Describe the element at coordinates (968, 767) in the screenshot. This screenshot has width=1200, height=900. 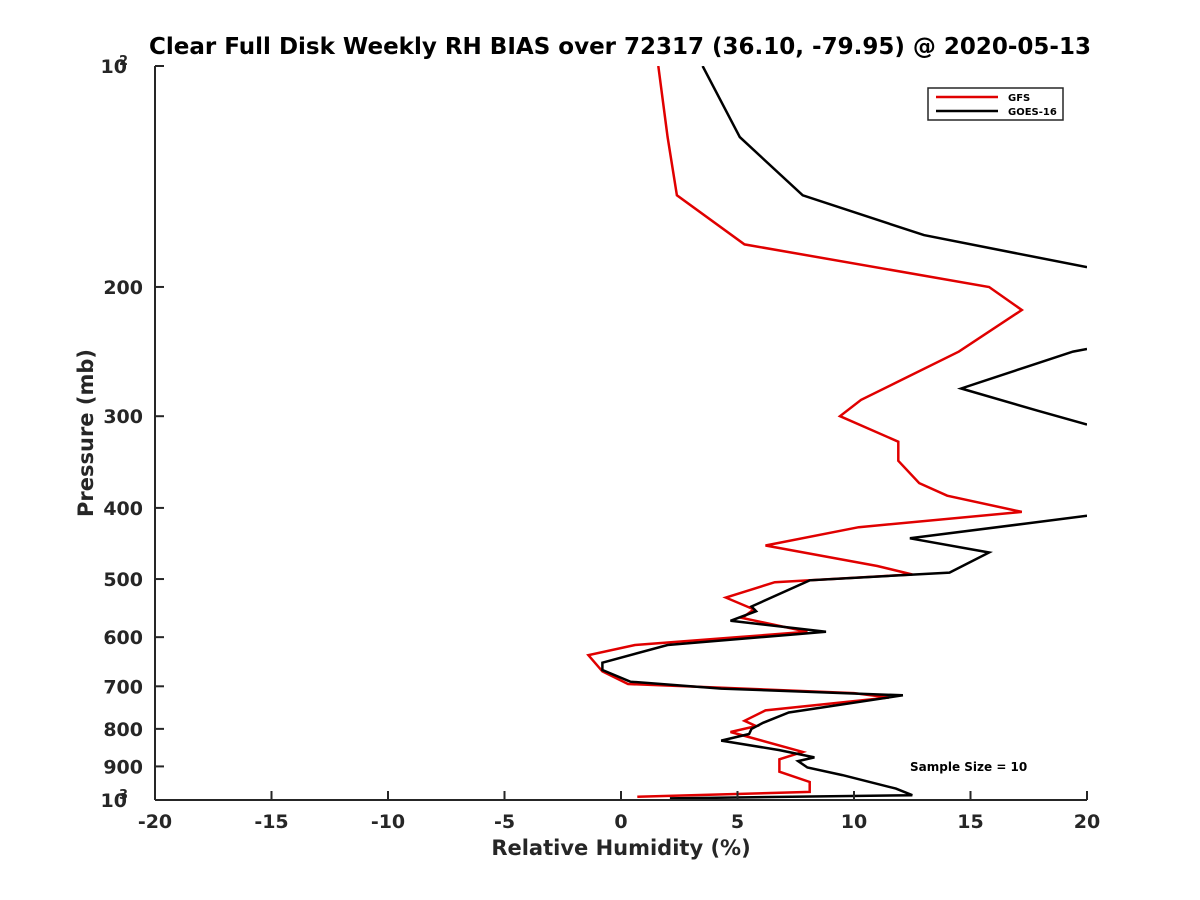
I see `sample-size-annotation: Sample Size = 10` at that location.